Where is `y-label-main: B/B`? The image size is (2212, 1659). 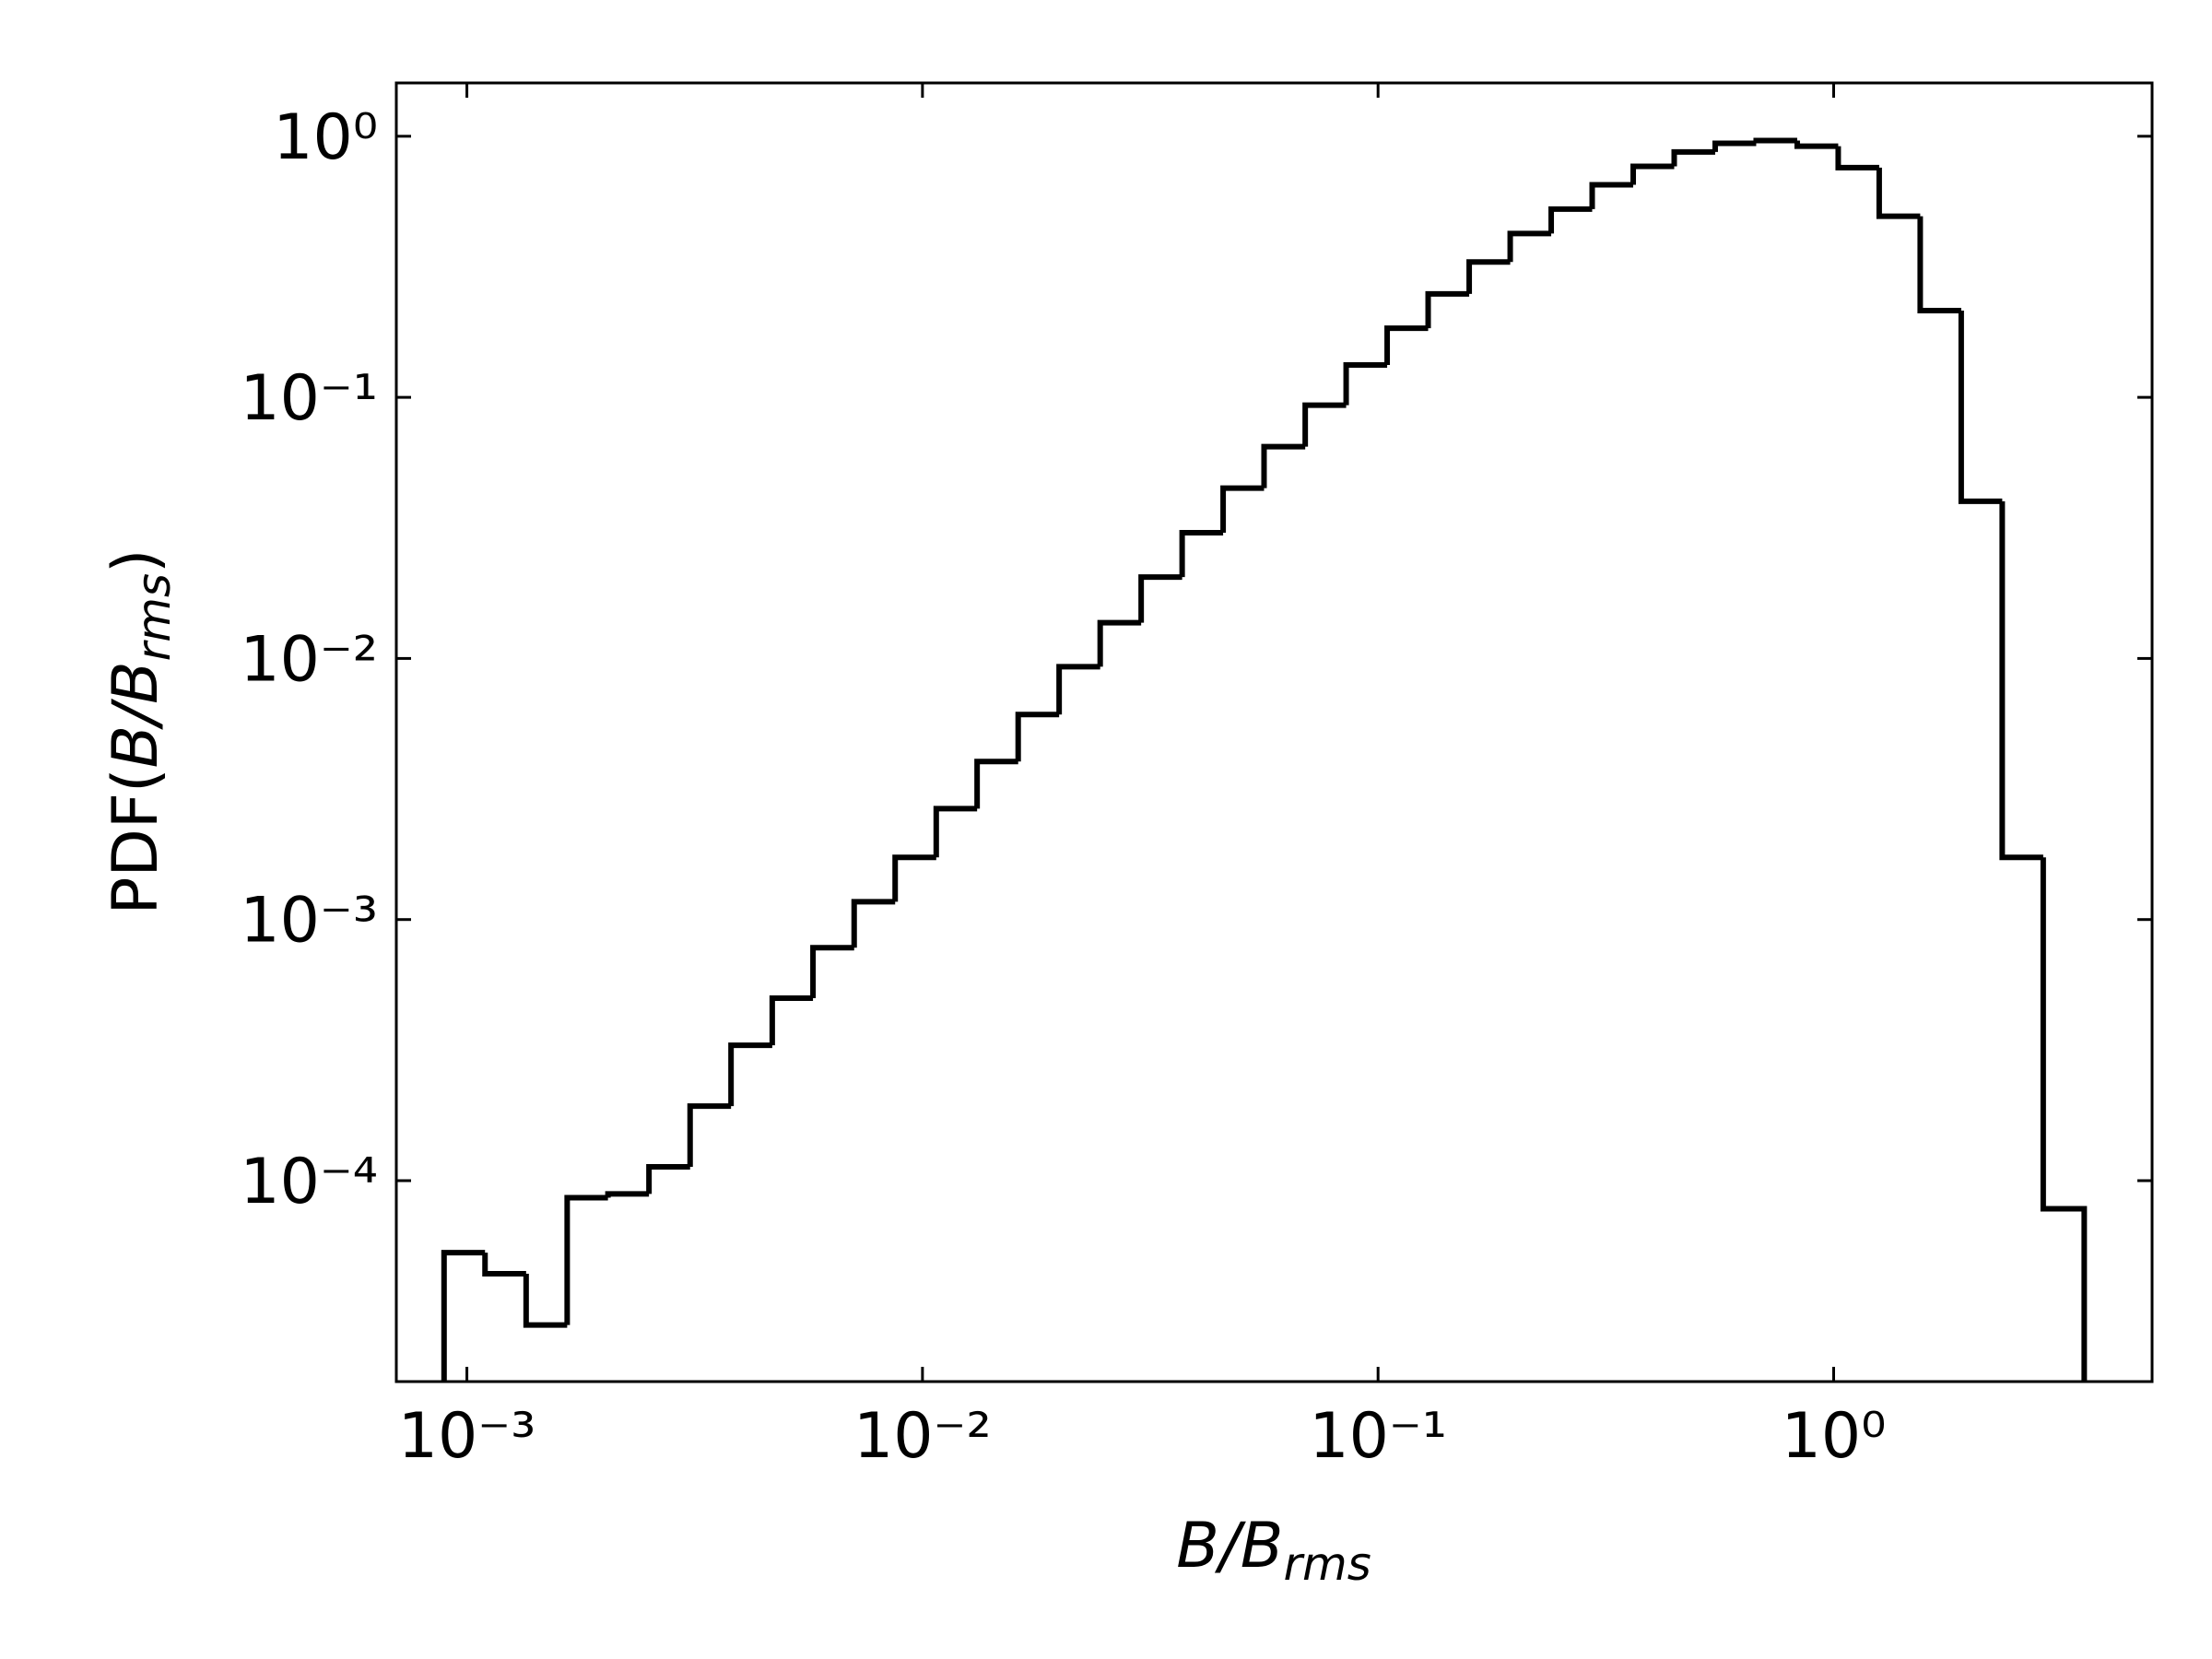 y-label-main: B/B is located at coordinates (136, 714).